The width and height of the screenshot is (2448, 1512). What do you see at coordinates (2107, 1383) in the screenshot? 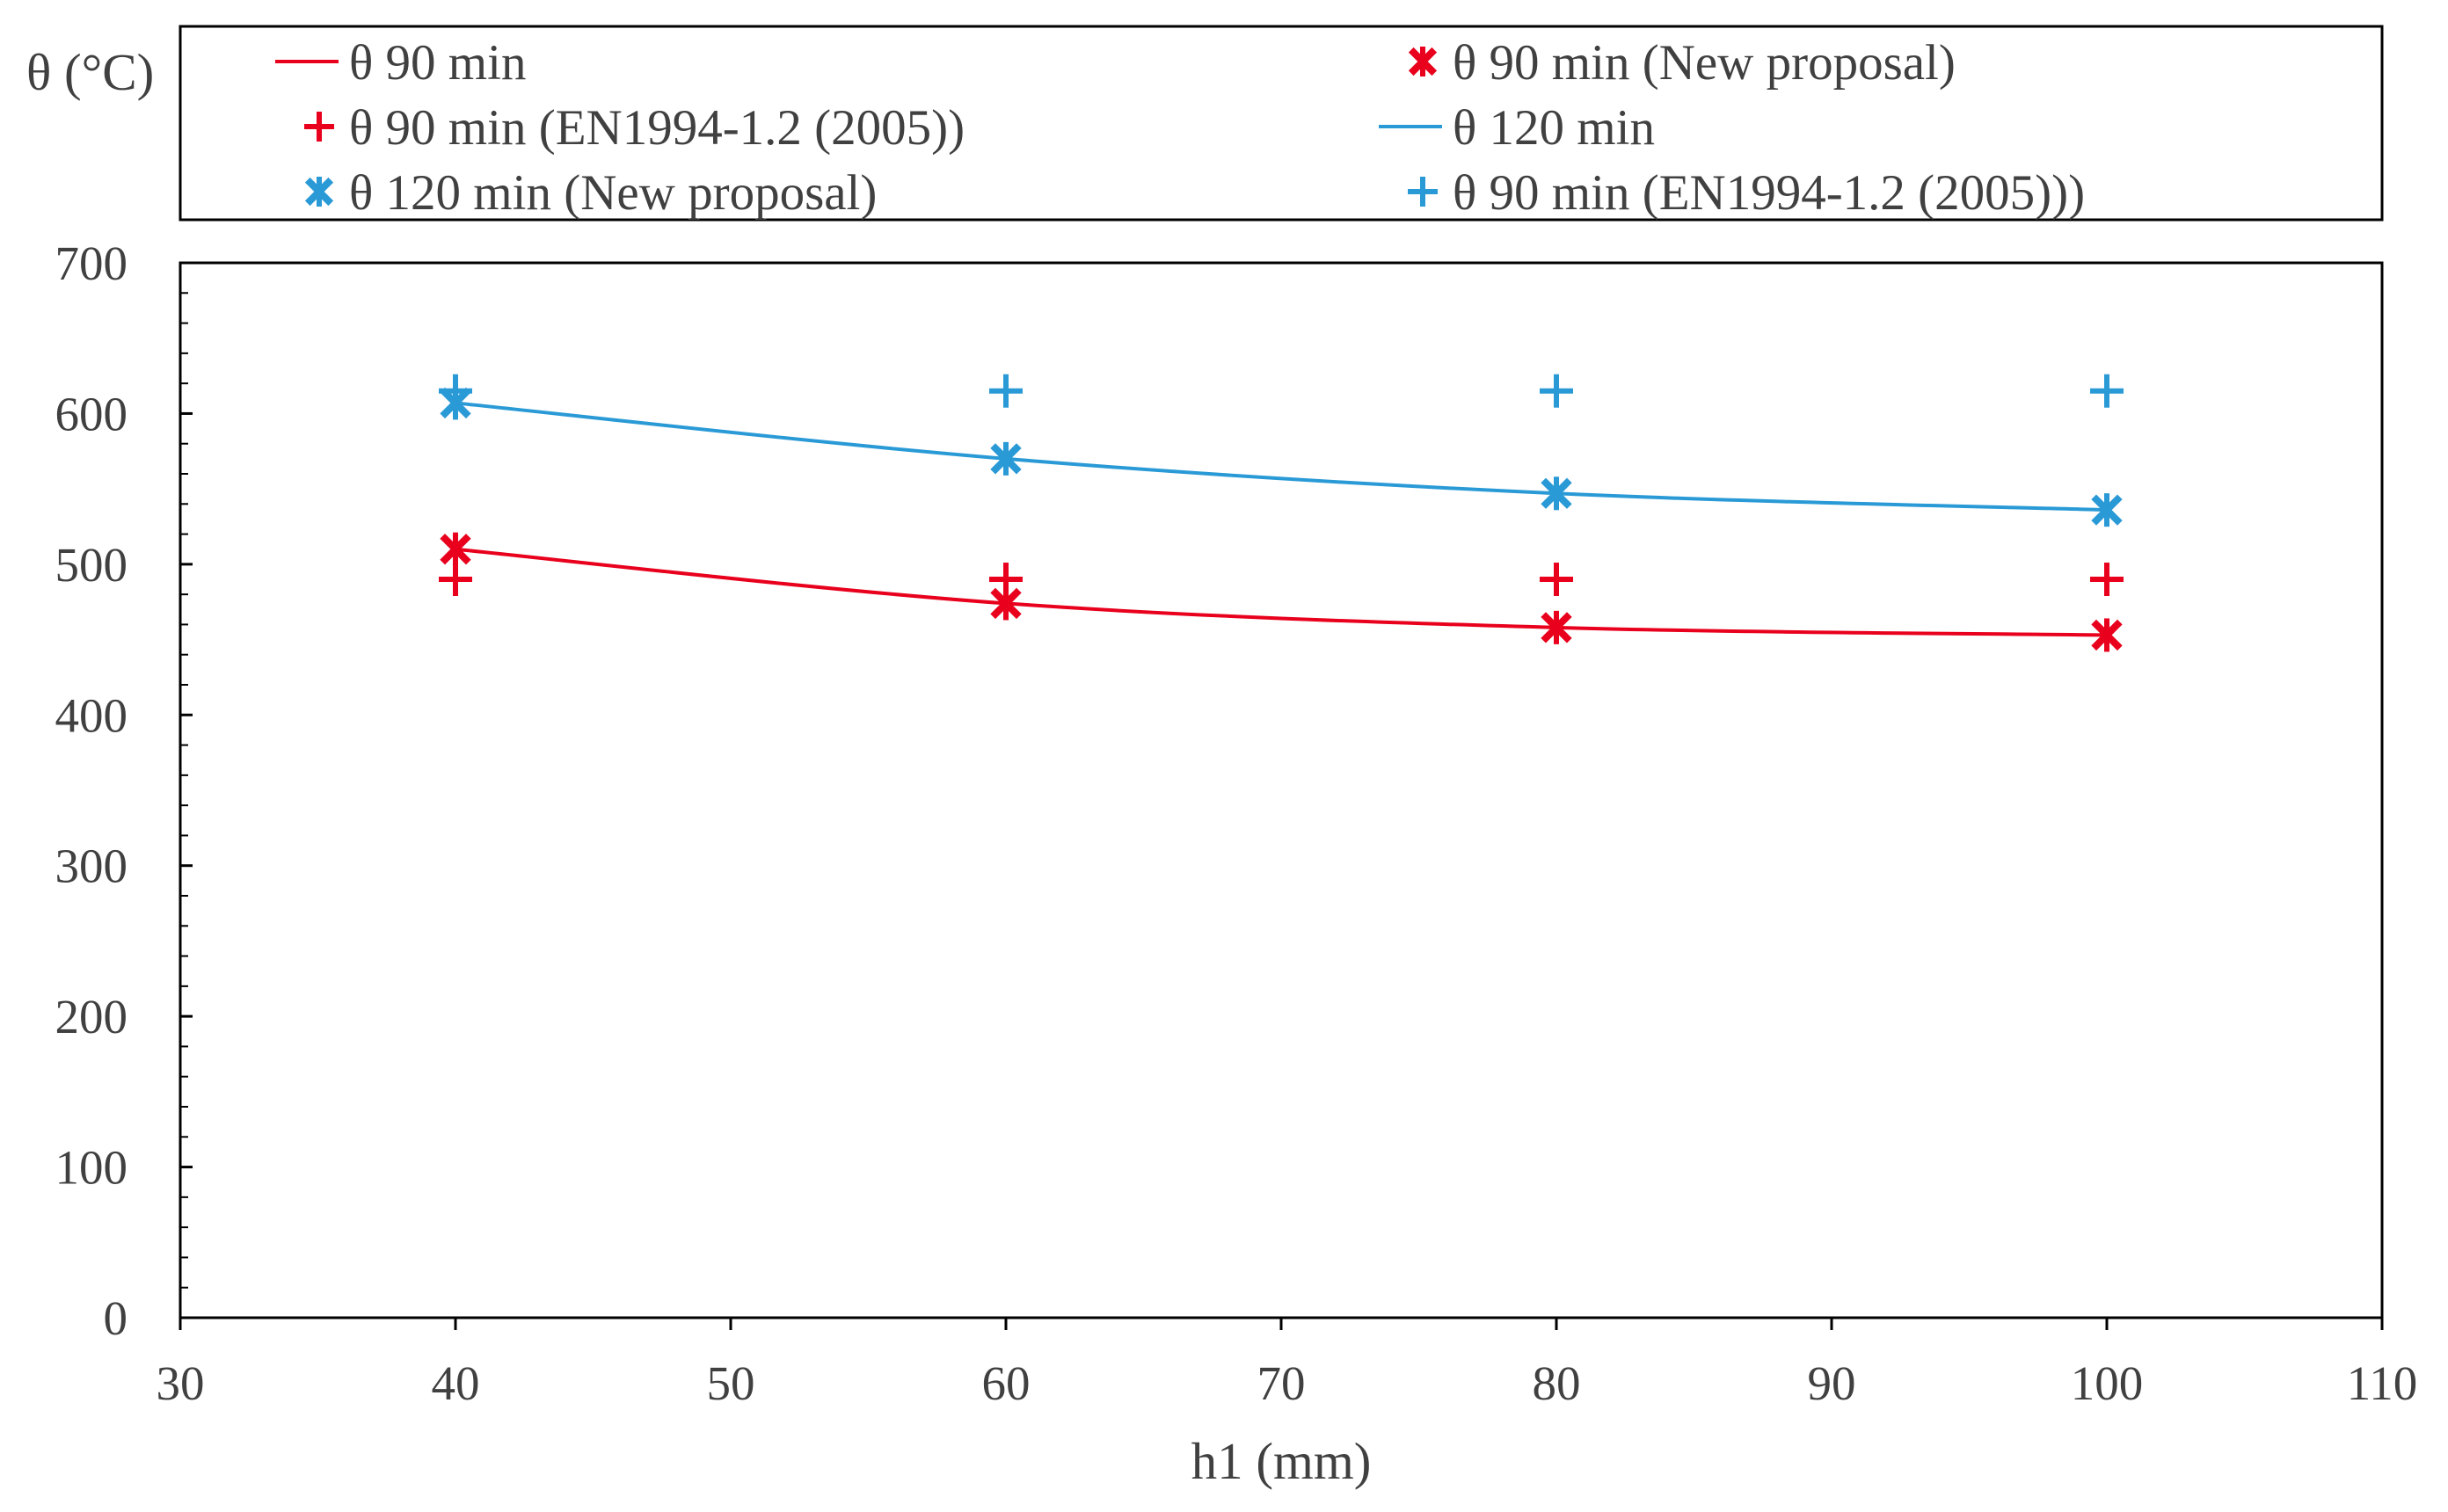
I see `x-tick-label: 100` at bounding box center [2107, 1383].